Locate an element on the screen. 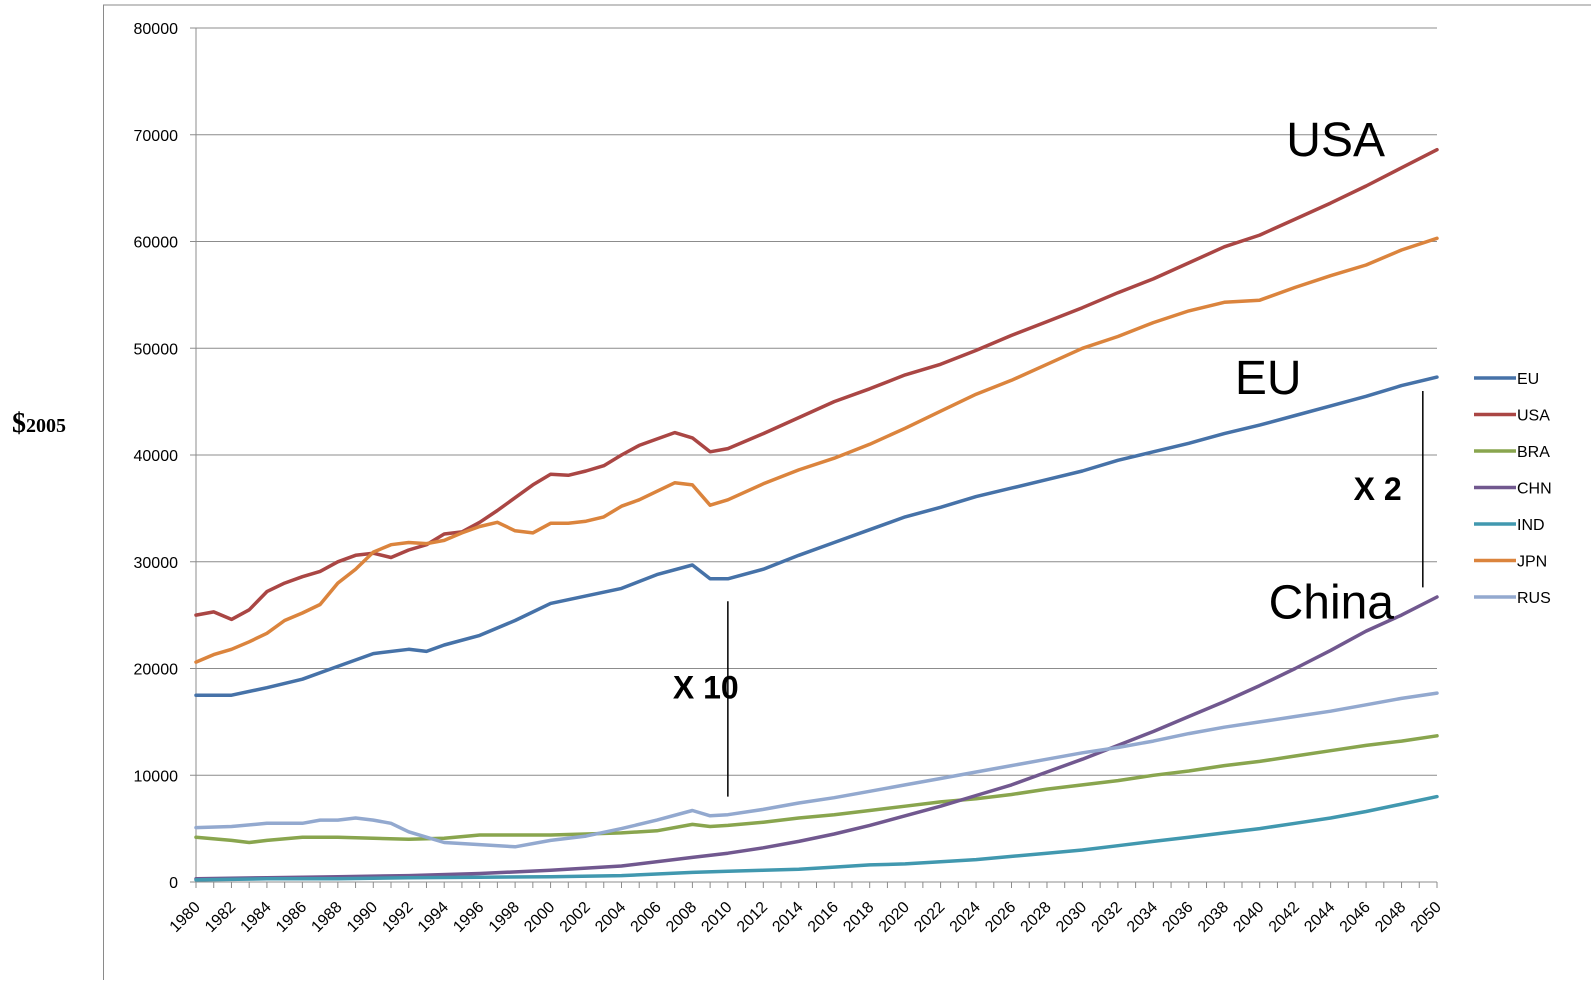 This screenshot has width=1591, height=985. legend-label-rus: RUS is located at coordinates (1534, 598).